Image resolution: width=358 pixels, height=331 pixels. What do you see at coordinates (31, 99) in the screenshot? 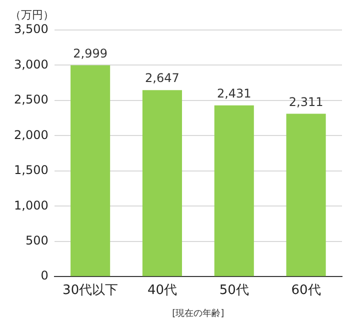
I see `y-tick-label: 2,500` at bounding box center [31, 99].